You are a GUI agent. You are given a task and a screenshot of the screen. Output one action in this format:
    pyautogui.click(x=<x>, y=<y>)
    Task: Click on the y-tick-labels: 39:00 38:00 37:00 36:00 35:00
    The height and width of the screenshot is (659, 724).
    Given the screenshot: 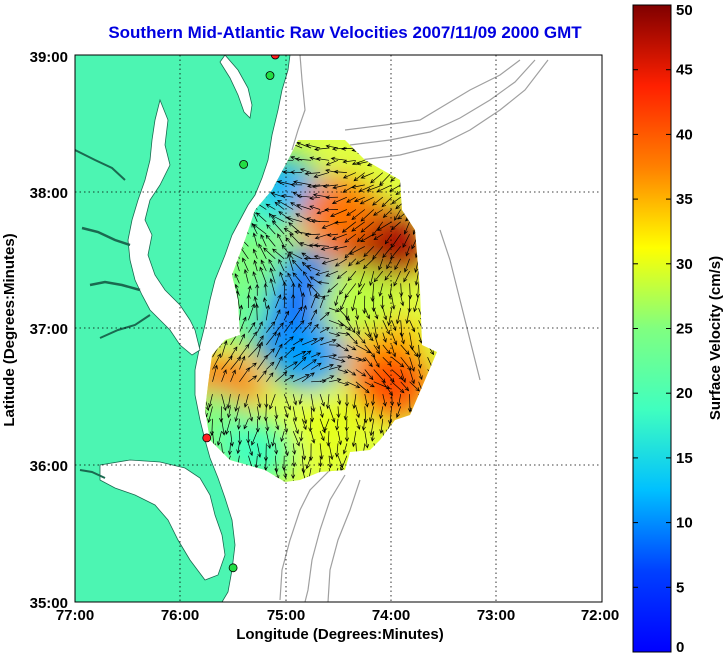 What is the action you would take?
    pyautogui.click(x=49, y=330)
    